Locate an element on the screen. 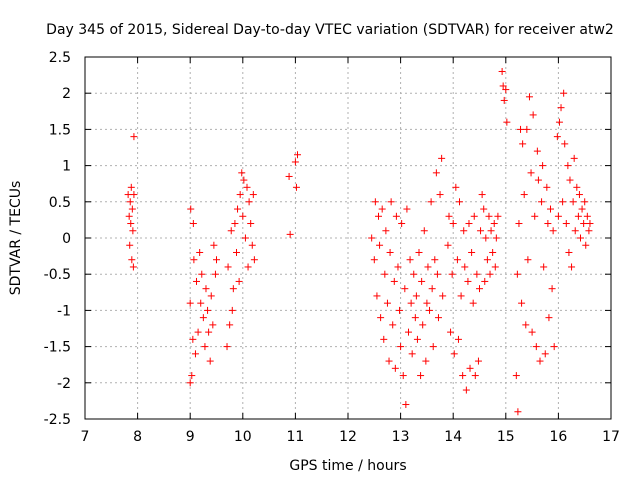  y-tick-label: 2.5 is located at coordinates (60, 58).